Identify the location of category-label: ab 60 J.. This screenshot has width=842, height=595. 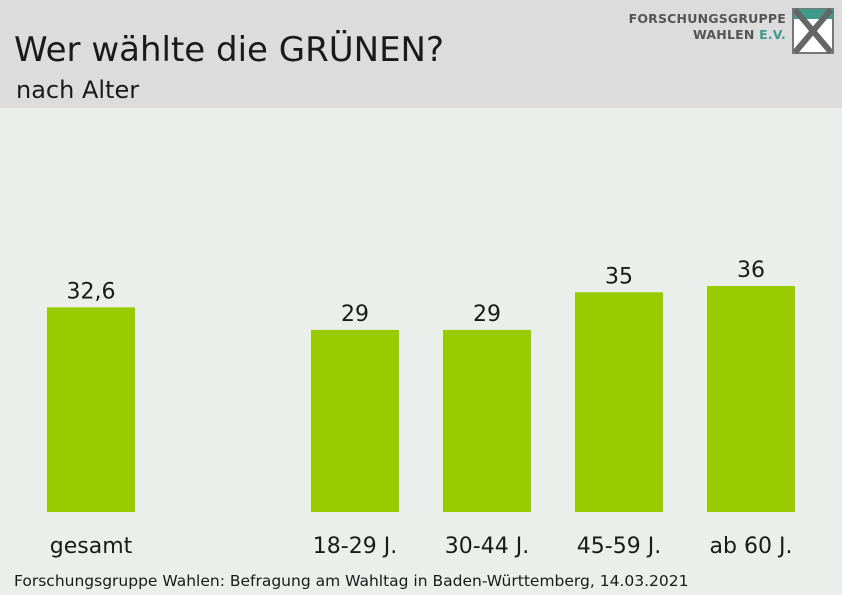
(751, 546).